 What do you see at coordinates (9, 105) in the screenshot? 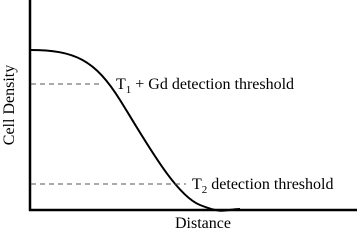
I see `y-axis-label: Cell Density` at bounding box center [9, 105].